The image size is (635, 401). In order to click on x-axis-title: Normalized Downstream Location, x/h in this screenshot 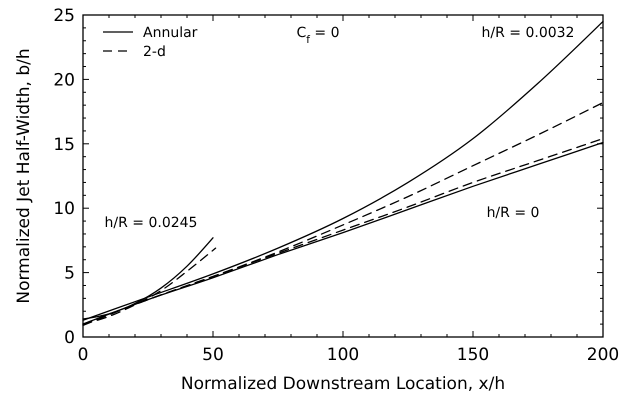, I will do `click(343, 384)`.